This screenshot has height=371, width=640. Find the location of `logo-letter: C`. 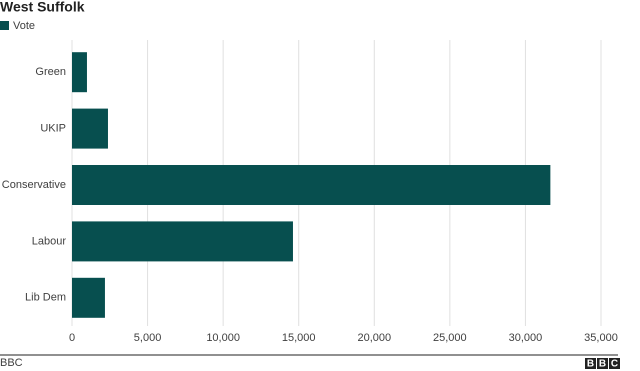

logo-letter: C is located at coordinates (614, 364).